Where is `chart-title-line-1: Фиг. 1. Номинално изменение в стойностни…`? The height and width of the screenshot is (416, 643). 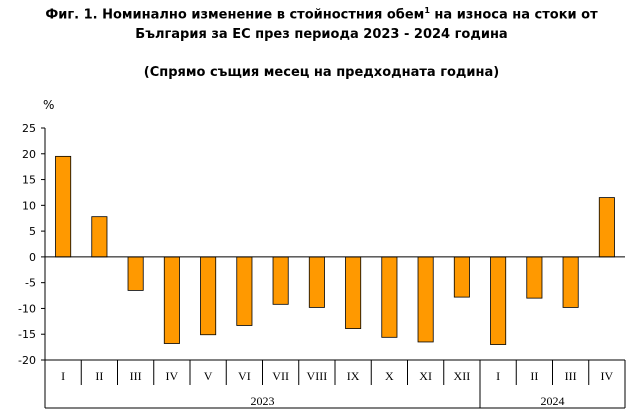 chart-title-line-1: Фиг. 1. Номинално изменение в стойностни… is located at coordinates (321, 14).